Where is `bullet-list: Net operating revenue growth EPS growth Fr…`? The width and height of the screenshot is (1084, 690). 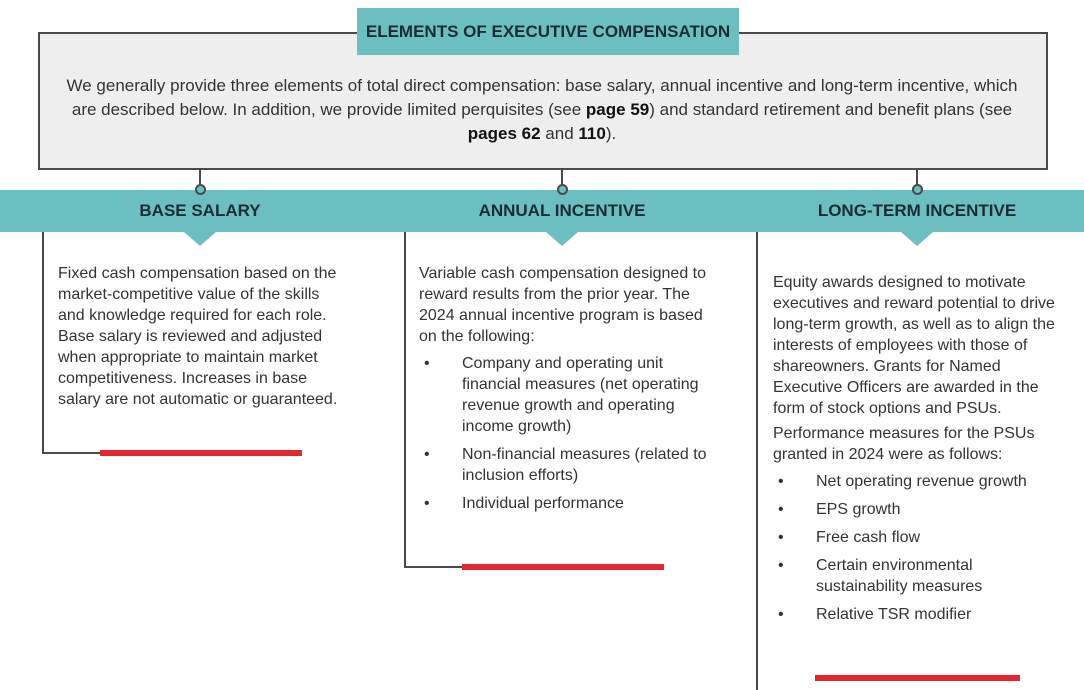 bullet-list: Net operating revenue growth EPS growth Fr… is located at coordinates (919, 548).